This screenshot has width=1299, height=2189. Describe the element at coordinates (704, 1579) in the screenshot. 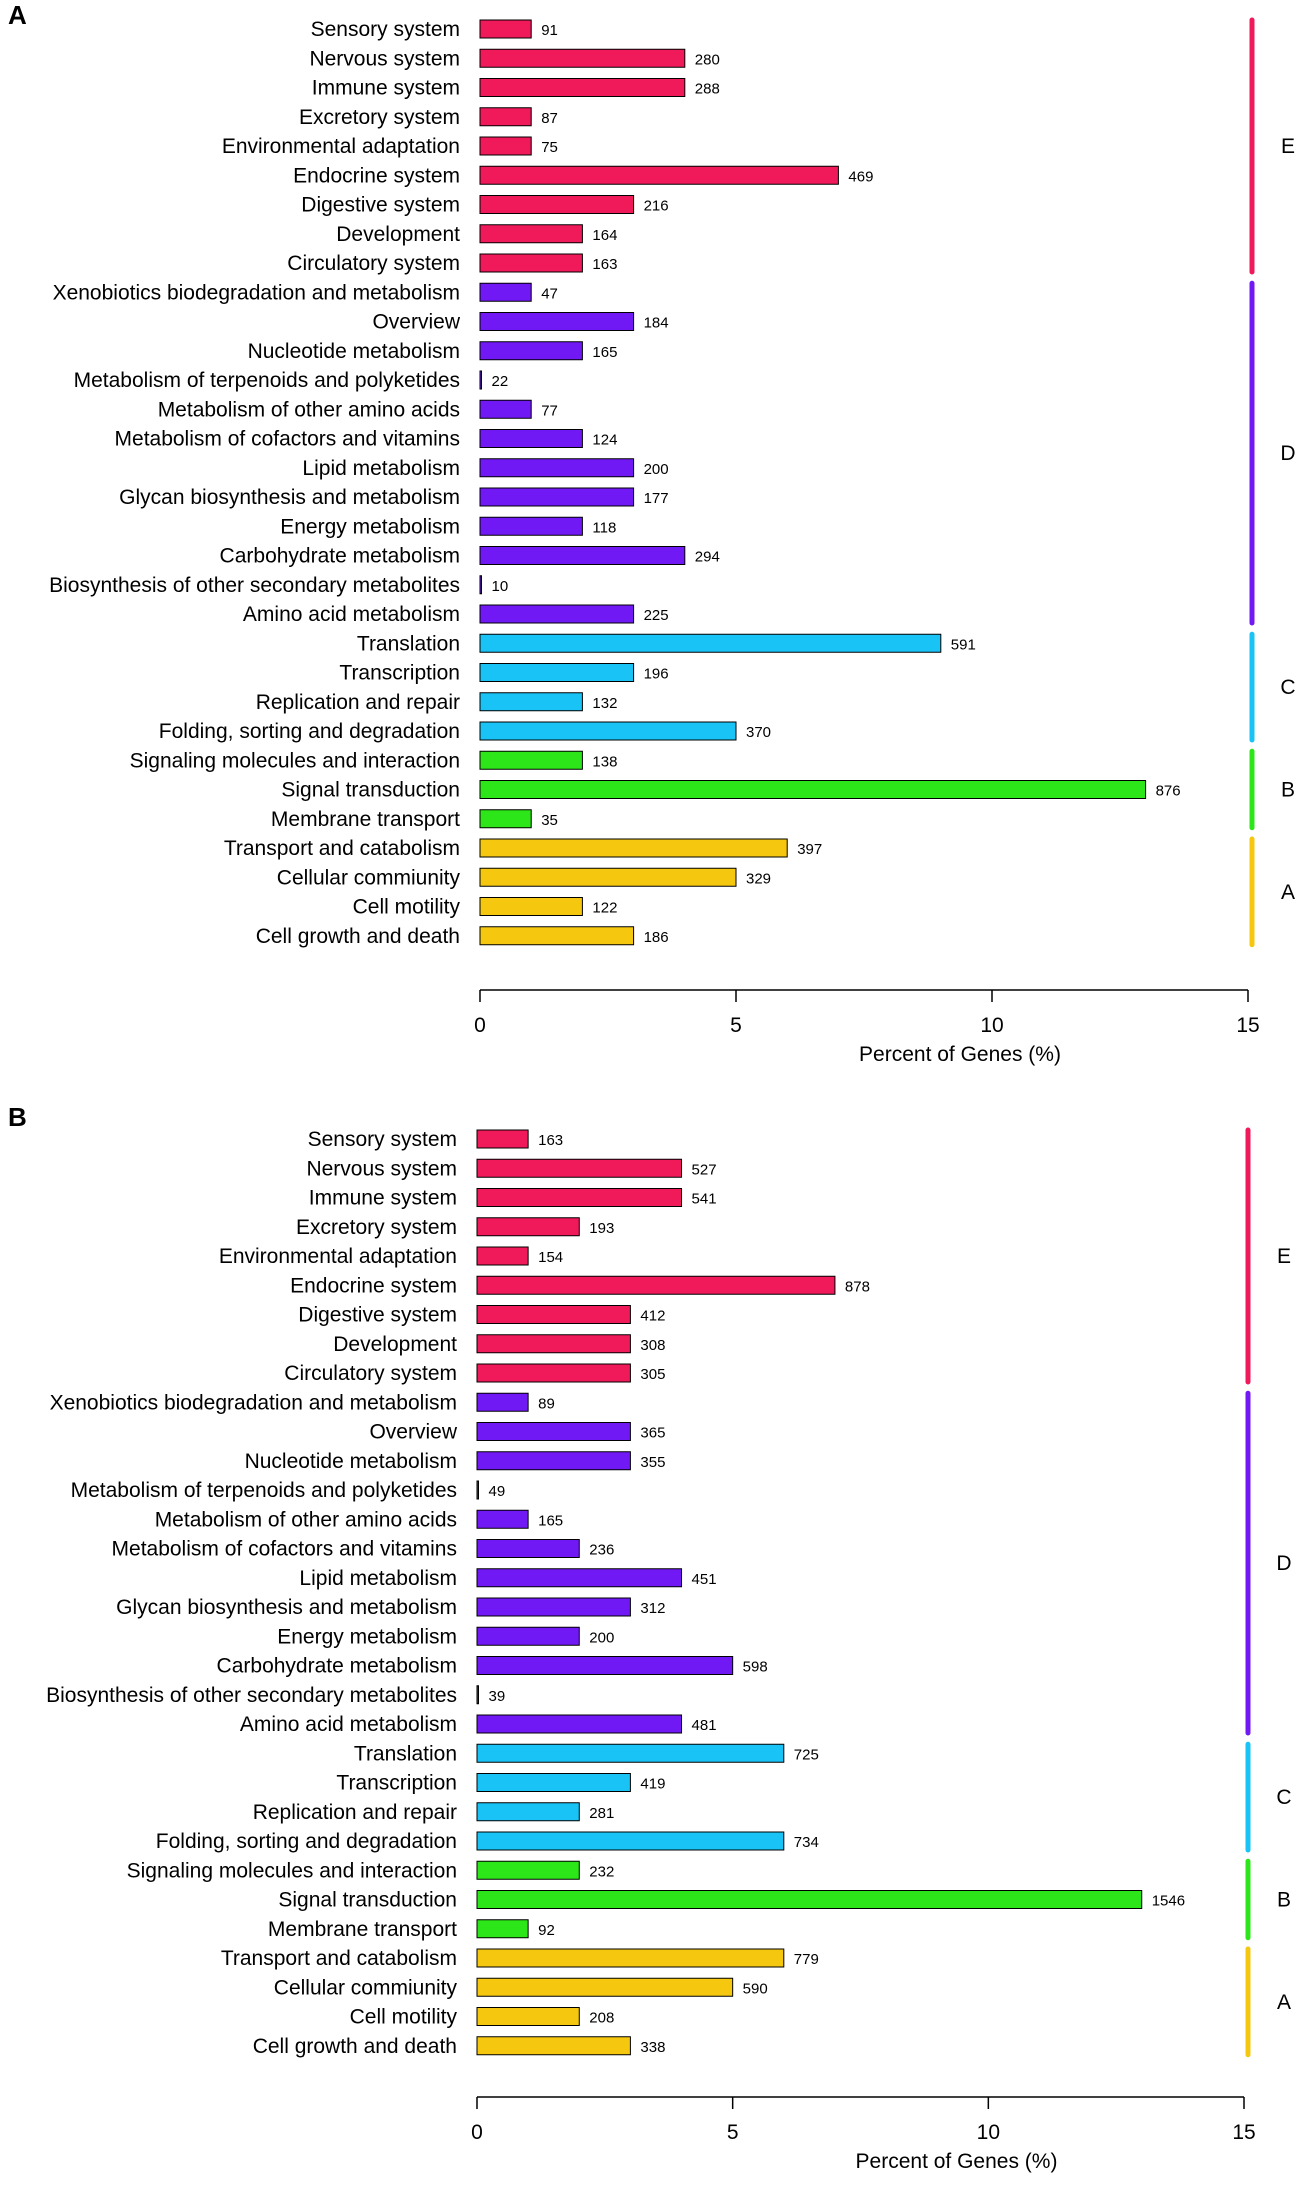

I see `count-label: 451` at that location.